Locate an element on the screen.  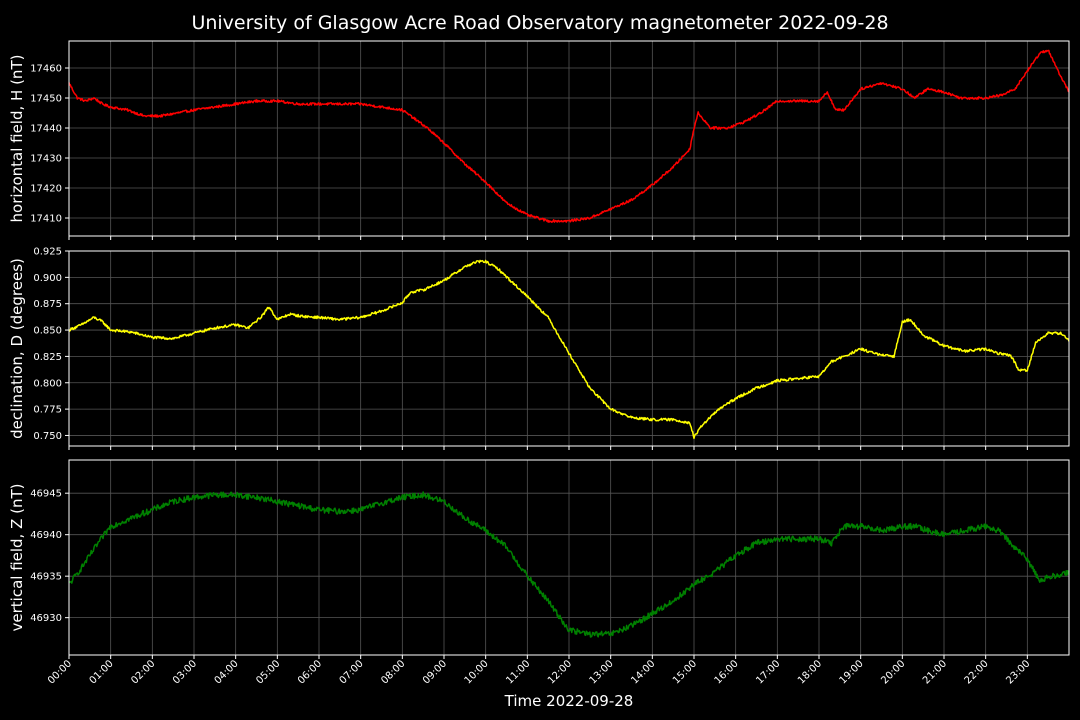
x-tick-label: 20:00 is located at coordinates (893, 672).